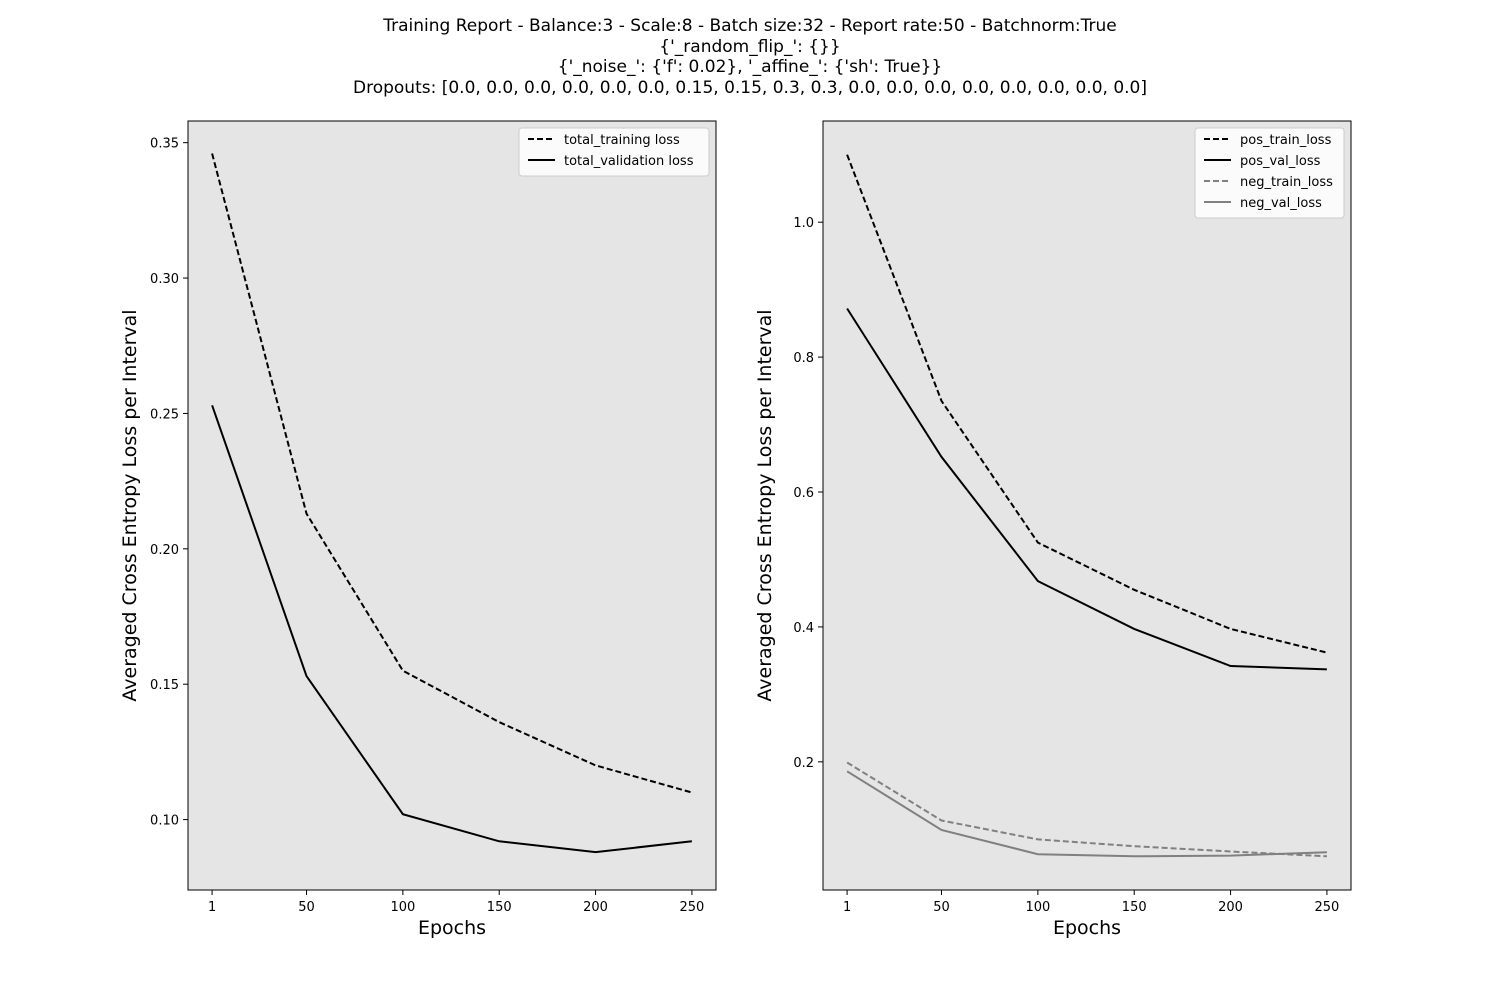  What do you see at coordinates (164, 550) in the screenshot?
I see `y-tick-label: 0.20` at bounding box center [164, 550].